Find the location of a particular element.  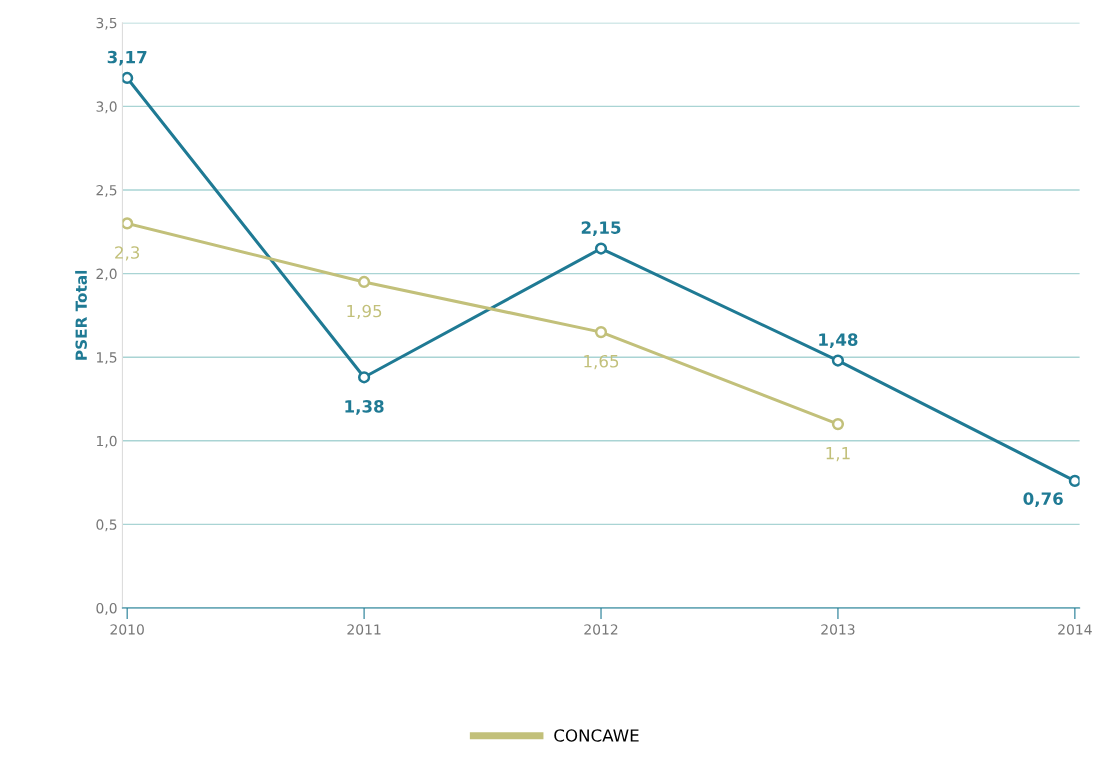

data-label: 1,1 is located at coordinates (838, 454).